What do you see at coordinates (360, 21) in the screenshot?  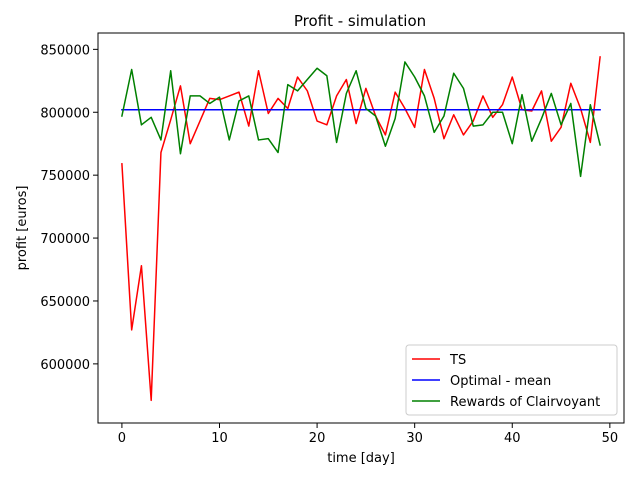 I see `chart-title: Profit - simulation` at bounding box center [360, 21].